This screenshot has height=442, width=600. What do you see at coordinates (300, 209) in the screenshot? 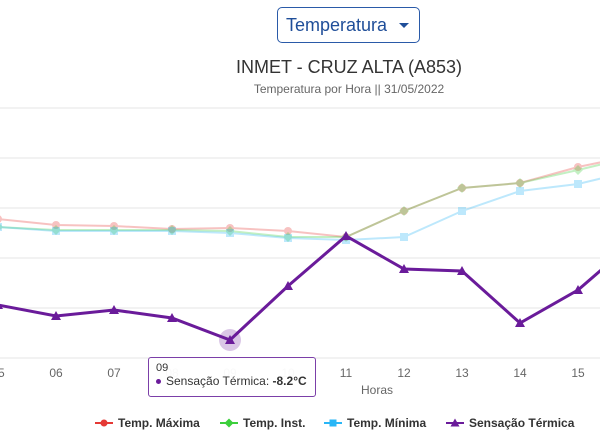
I see `series-line` at bounding box center [300, 209].